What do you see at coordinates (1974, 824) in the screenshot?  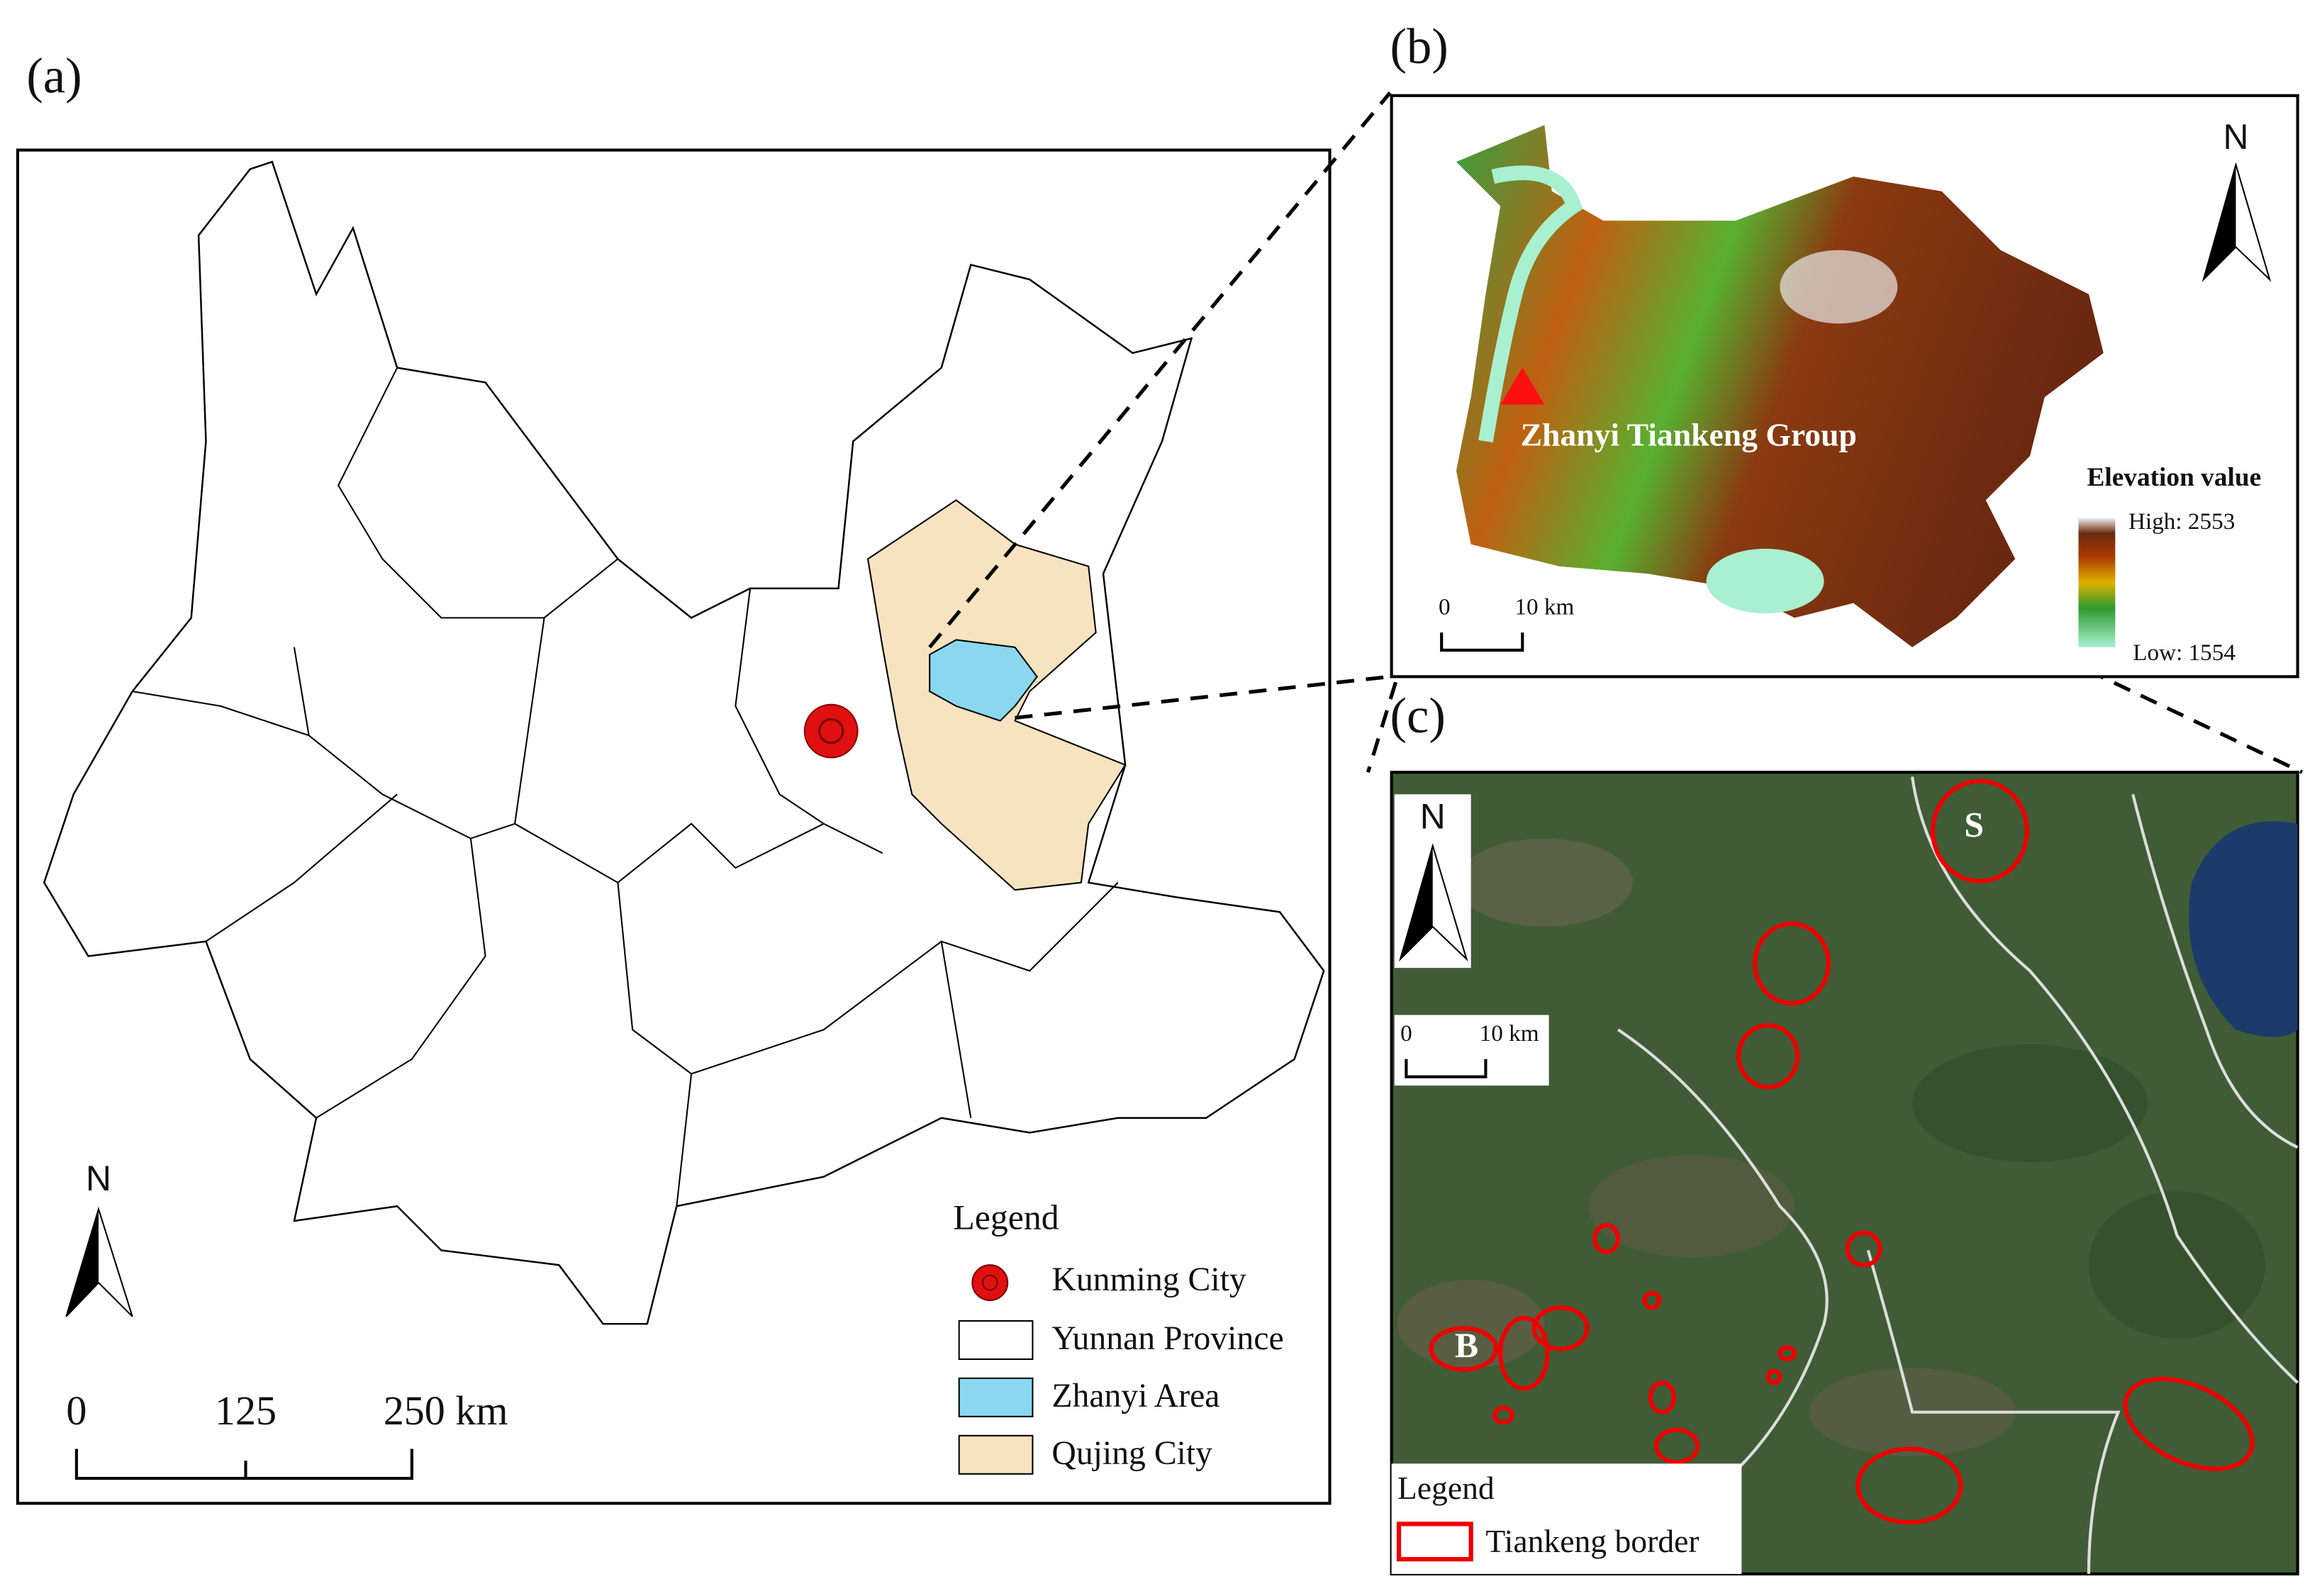 I see `marker-label: S` at bounding box center [1974, 824].